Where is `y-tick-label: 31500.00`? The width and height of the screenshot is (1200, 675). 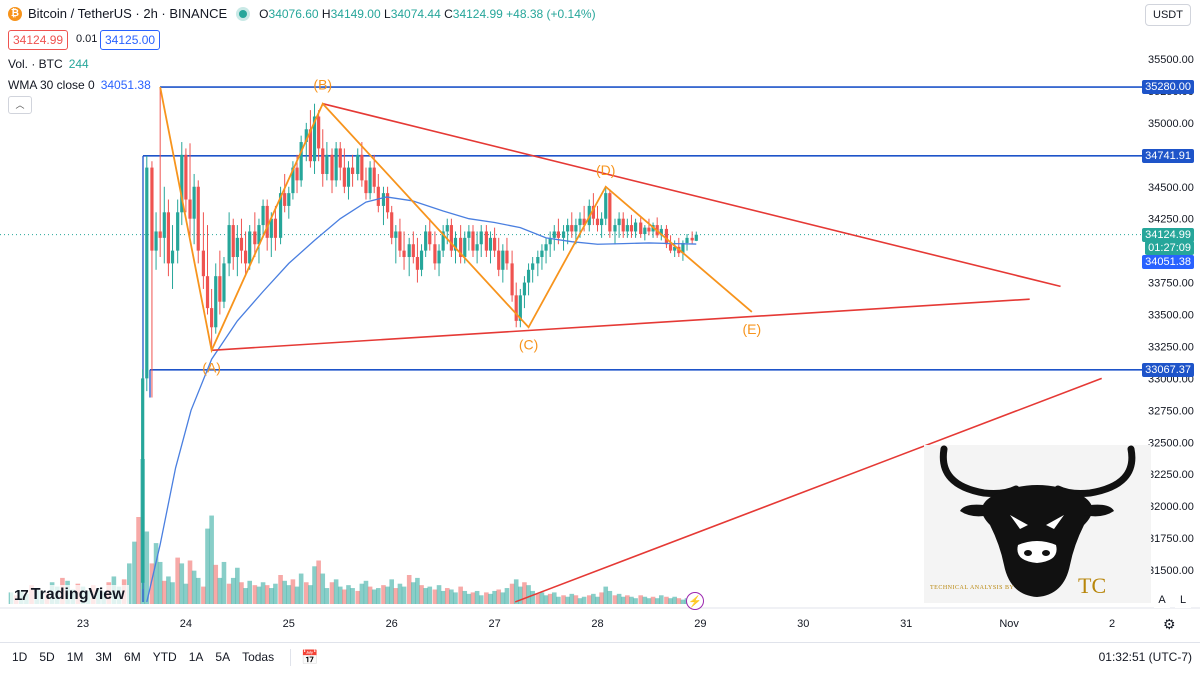
y-tick-label: 31500.00 is located at coordinates (1171, 571).